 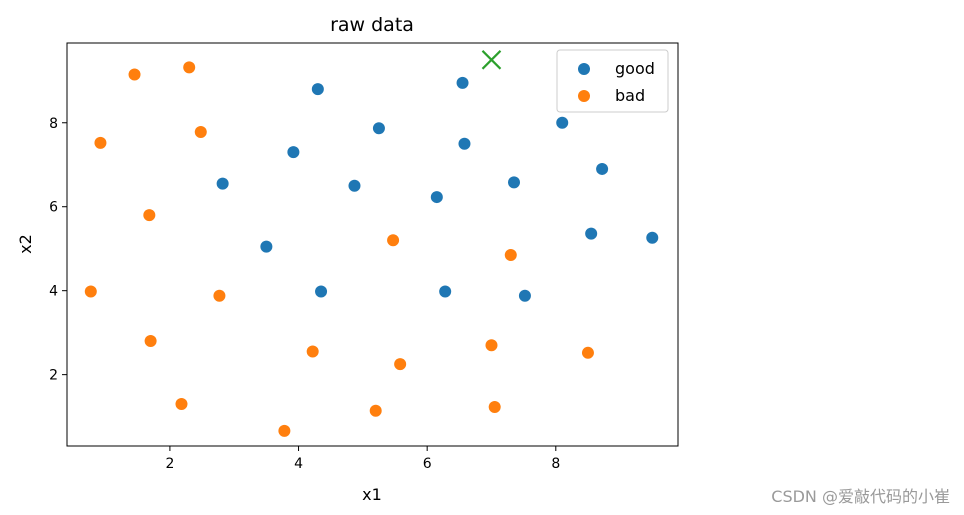 What do you see at coordinates (635, 68) in the screenshot?
I see `legend-label-good: good` at bounding box center [635, 68].